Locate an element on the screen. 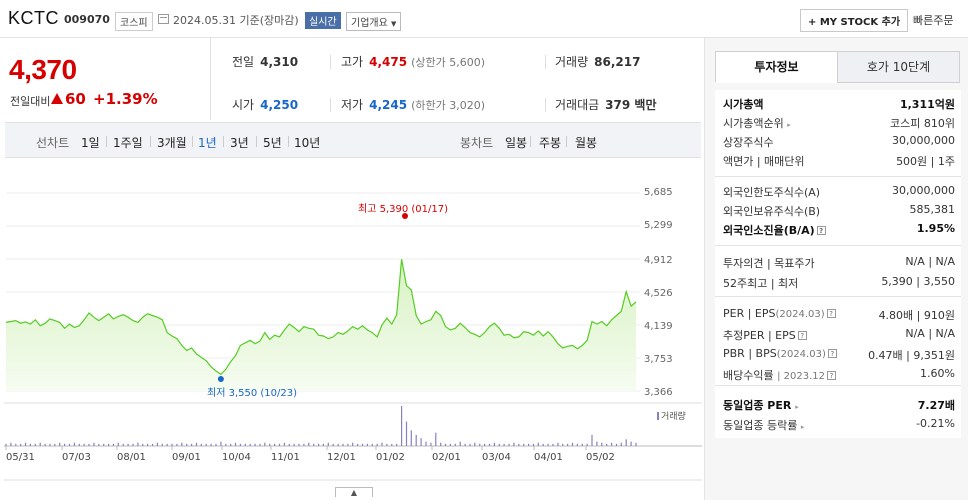 The image size is (968, 500). quick-order-link: 빠른주문 is located at coordinates (933, 20).